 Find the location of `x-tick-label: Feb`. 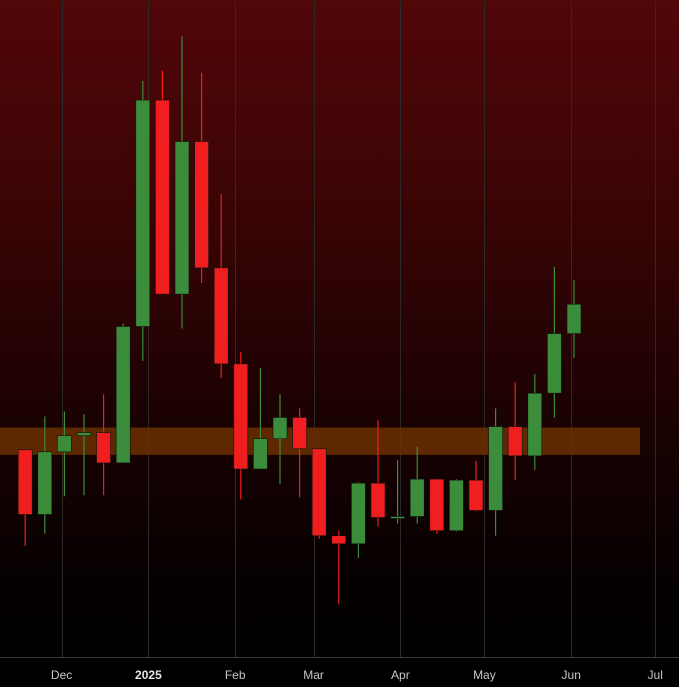

x-tick-label: Feb is located at coordinates (235, 675).